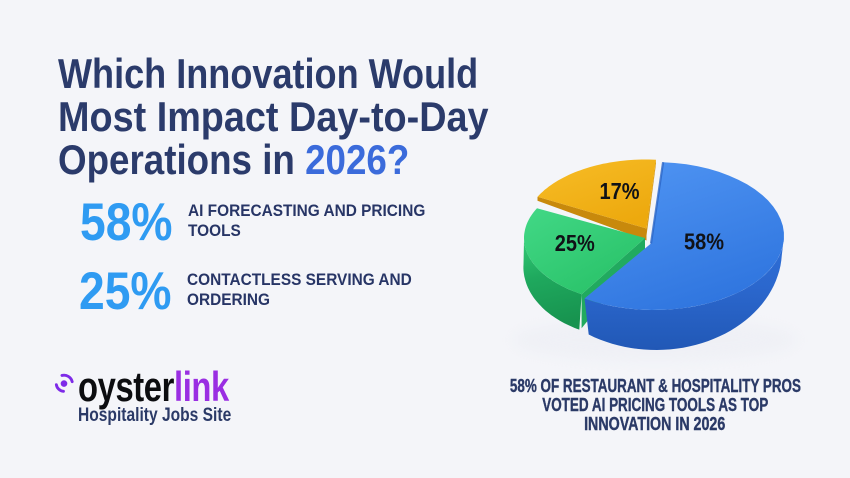 The image size is (850, 478). Describe the element at coordinates (575, 243) in the screenshot. I see `svg-text: 25%` at that location.